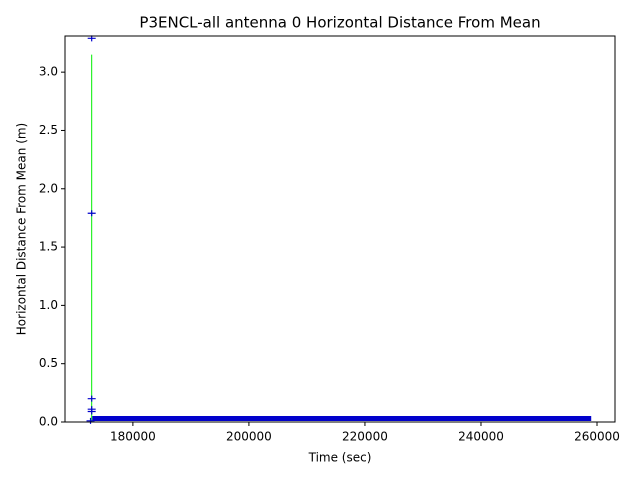 Image resolution: width=640 pixels, height=484 pixels. I want to click on y-tick-label: 2.5, so click(48, 130).